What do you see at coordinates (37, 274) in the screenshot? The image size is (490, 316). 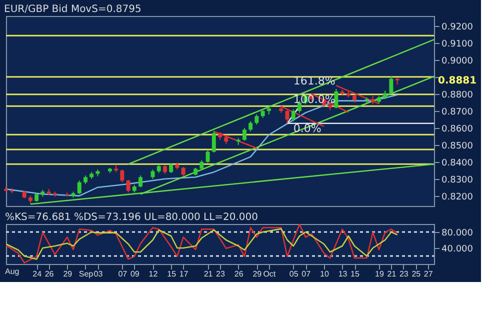 I see `x-tick-label: 24` at bounding box center [37, 274].